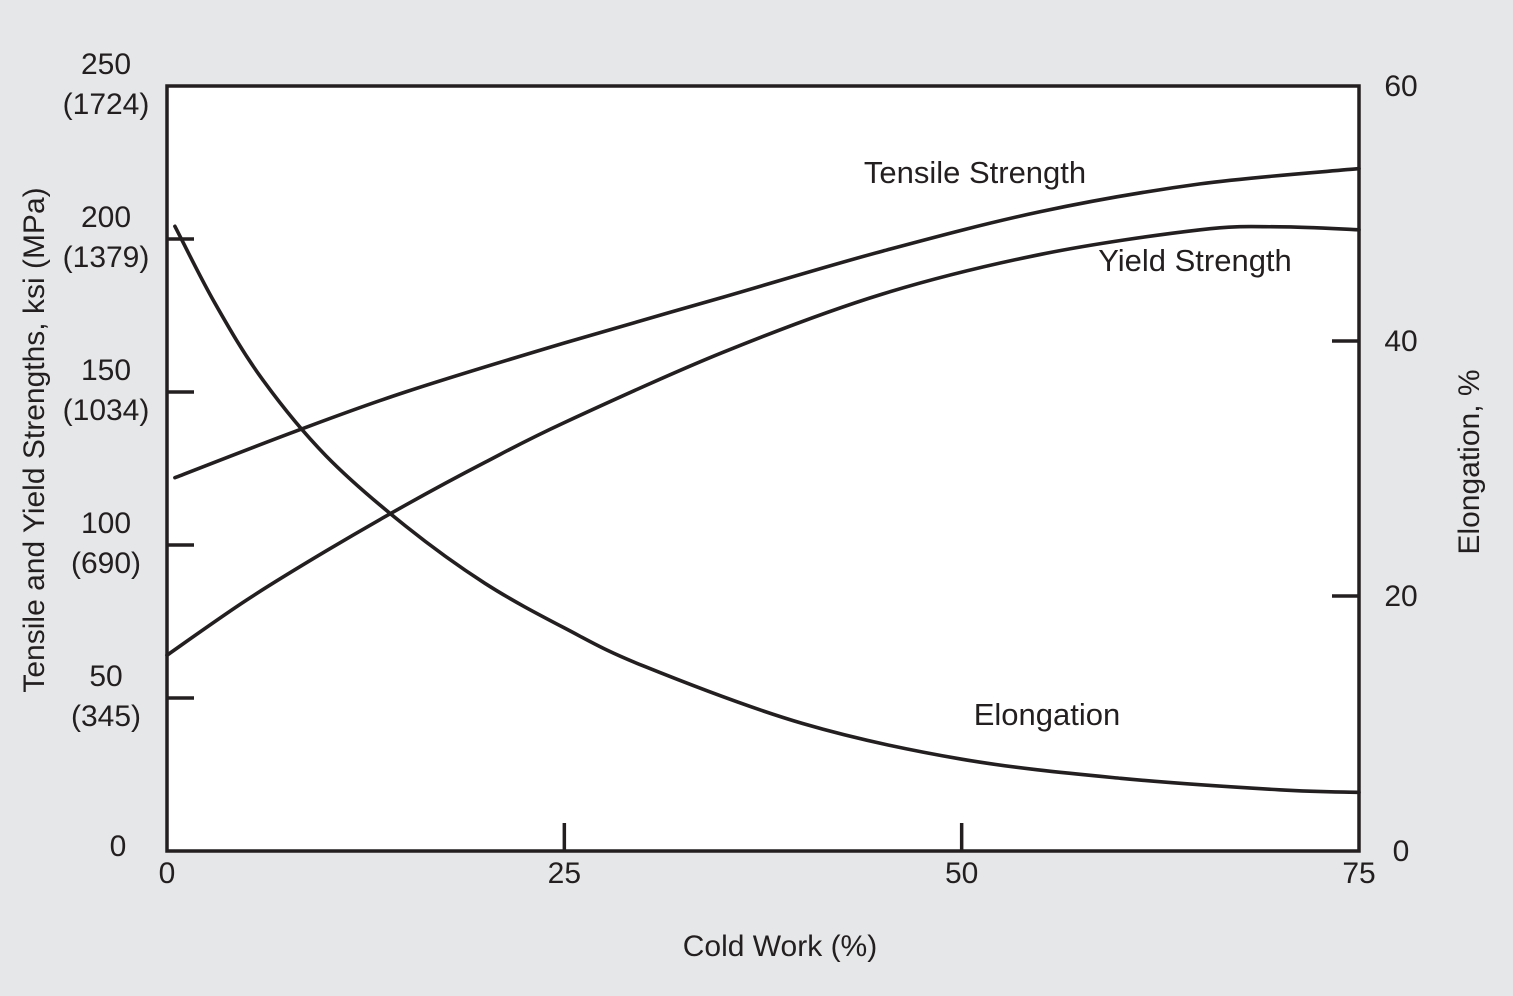  I want to click on y-left-tick-label: 50, so click(105, 676).